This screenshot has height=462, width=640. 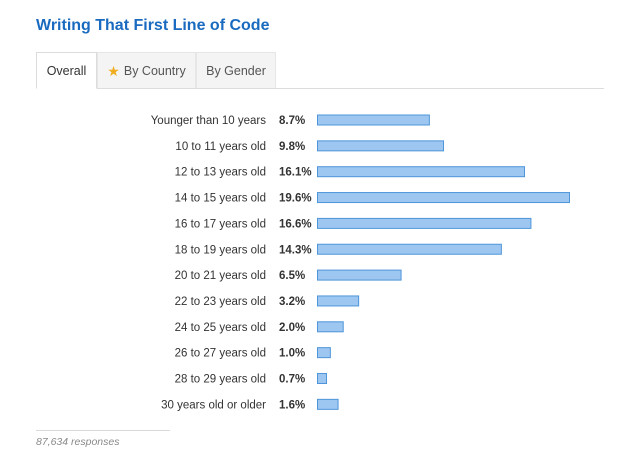 I want to click on tab-bar: Overall ★ By Country By Gender, so click(x=320, y=70).